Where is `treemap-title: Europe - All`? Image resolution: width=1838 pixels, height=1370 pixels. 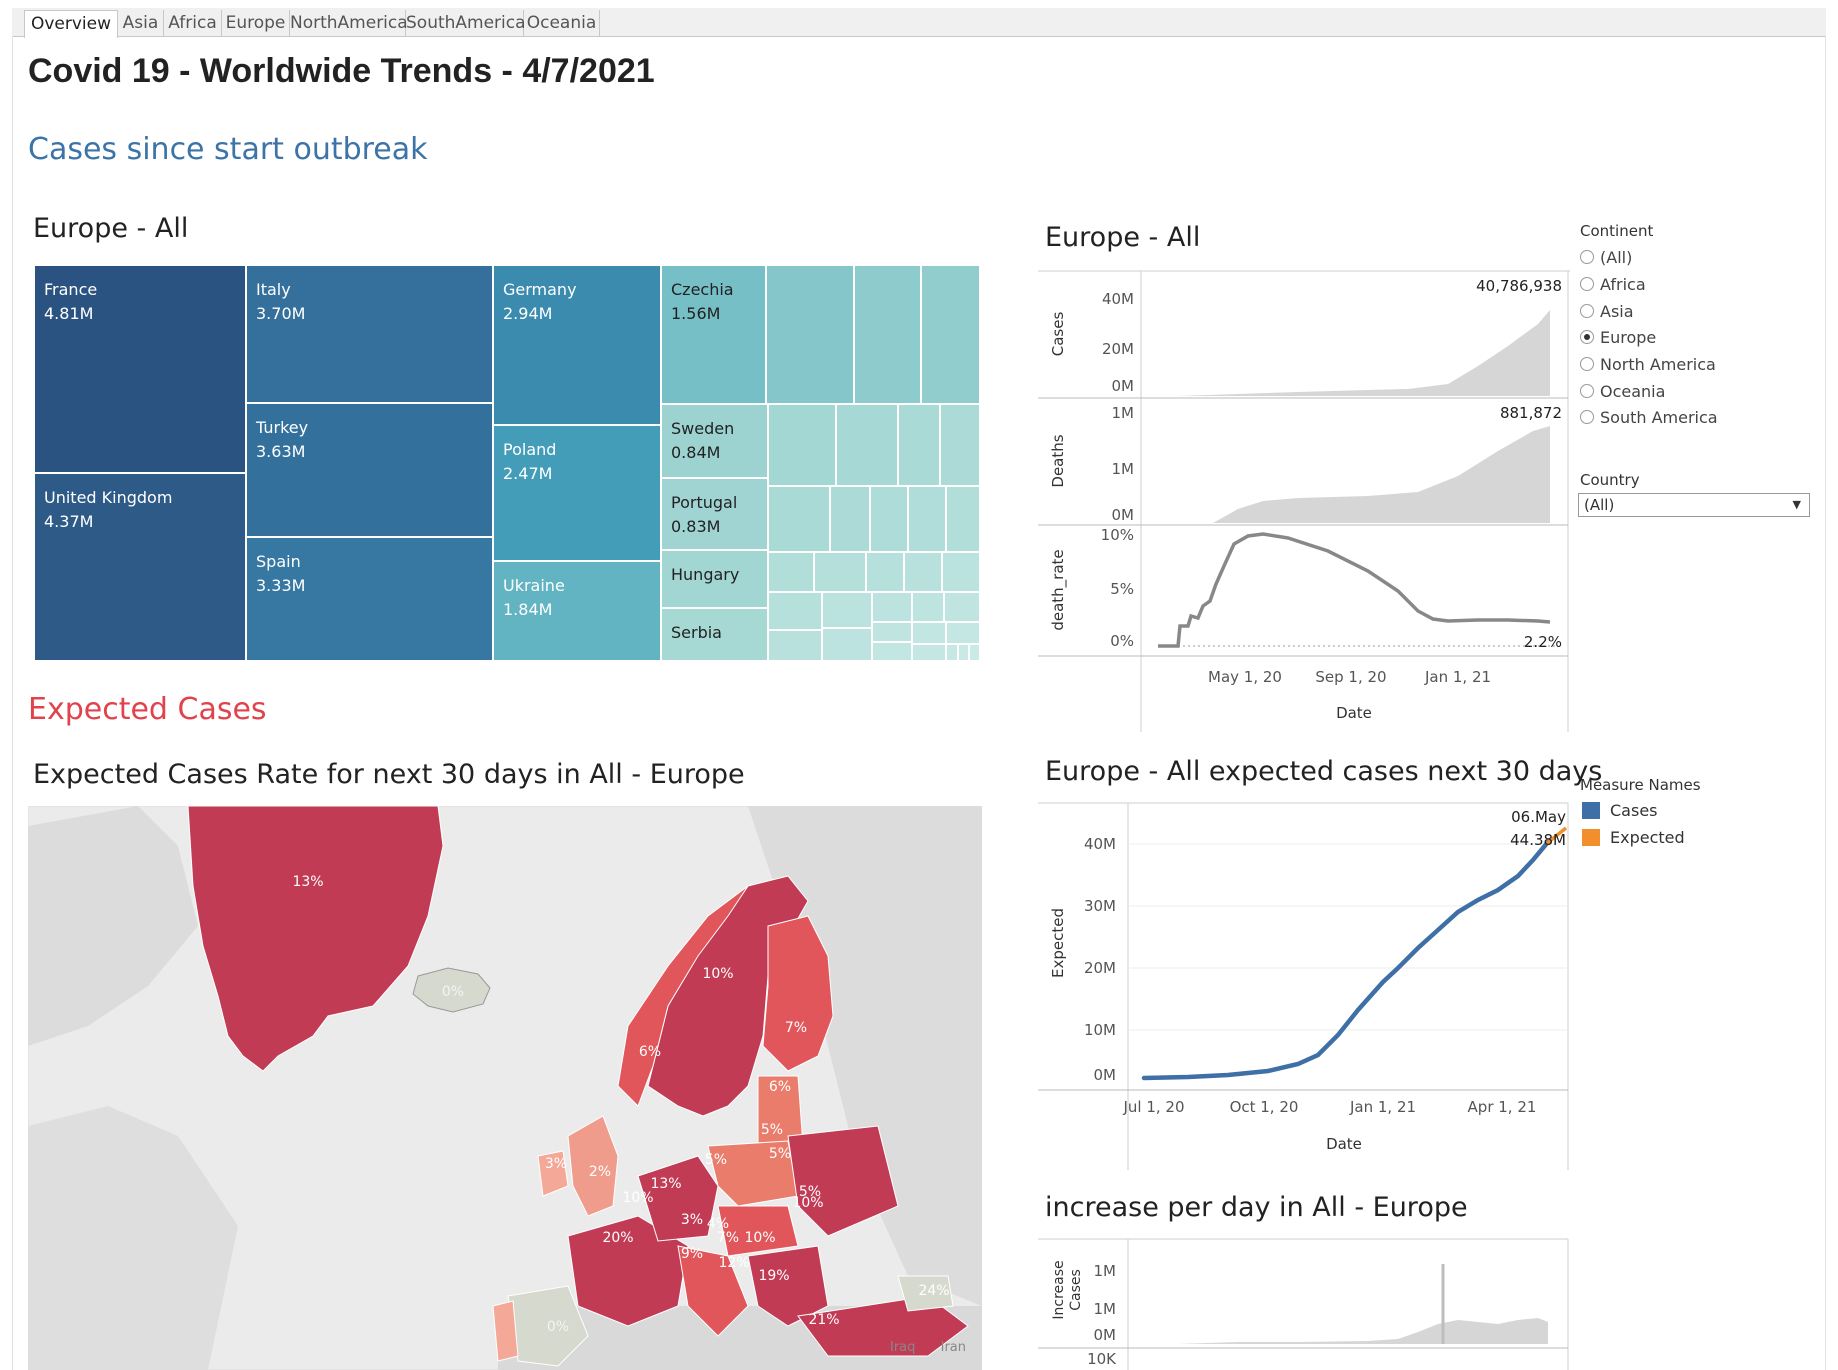 treemap-title: Europe - All is located at coordinates (111, 228).